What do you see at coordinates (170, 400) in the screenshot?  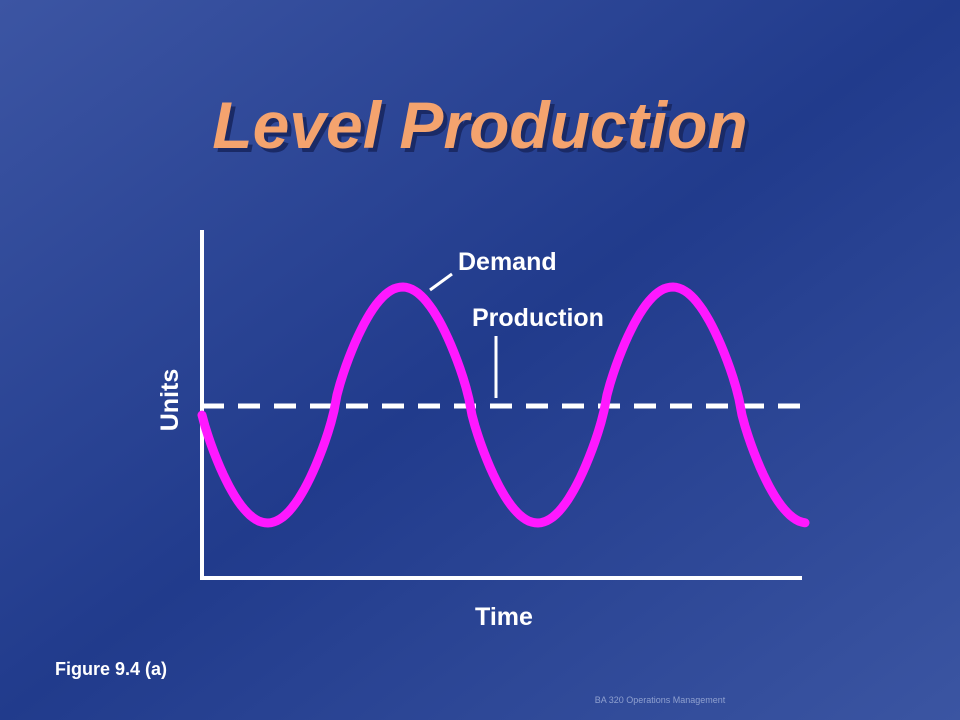 I see `y-axis-label: Units` at bounding box center [170, 400].